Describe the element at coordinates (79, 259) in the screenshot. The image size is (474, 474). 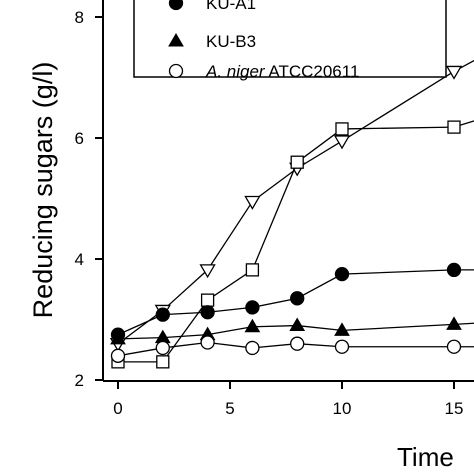
I see `y-tick-label: 4` at that location.